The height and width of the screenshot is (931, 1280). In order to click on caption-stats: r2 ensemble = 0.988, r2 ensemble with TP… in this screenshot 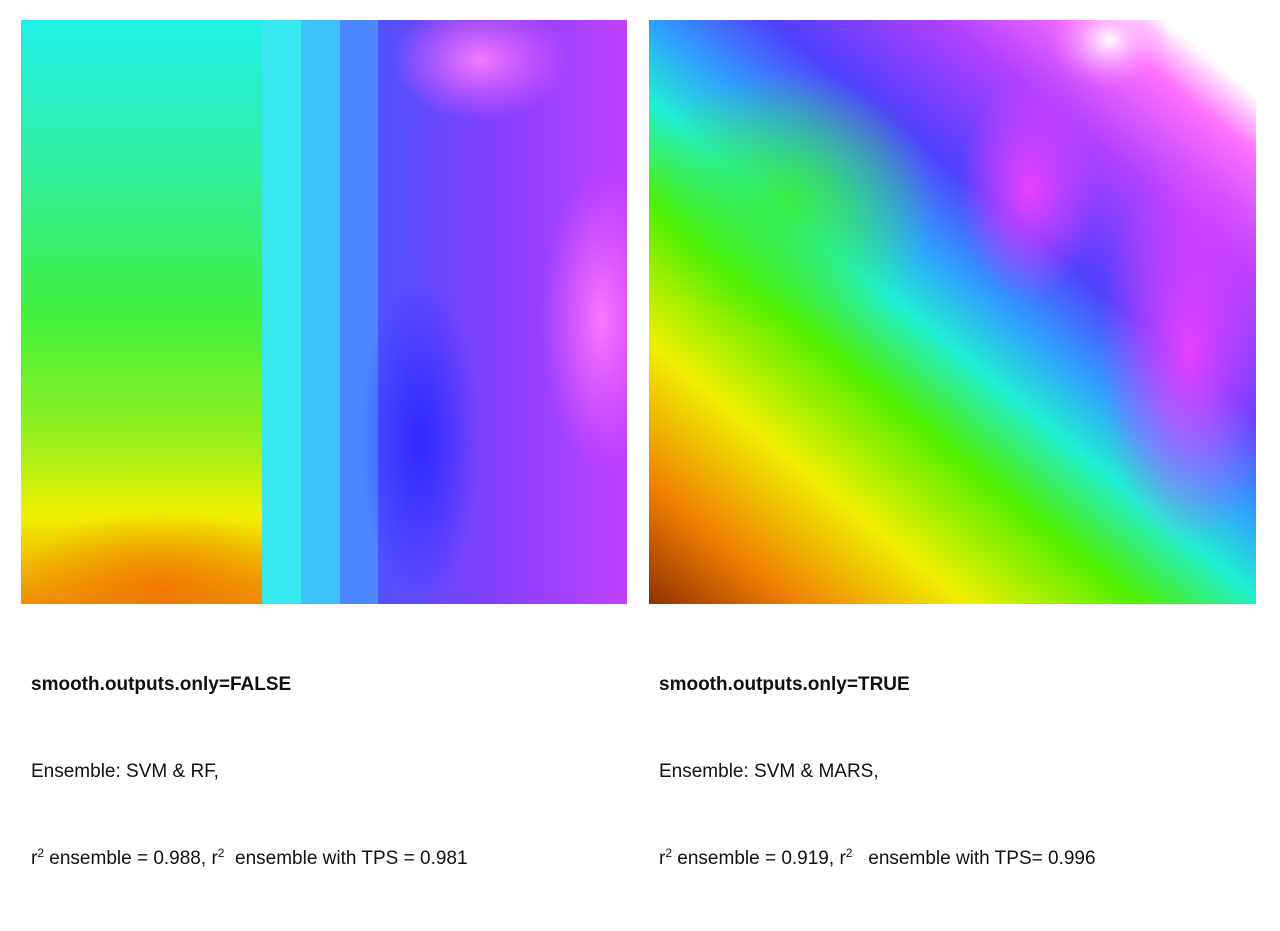, I will do `click(249, 858)`.